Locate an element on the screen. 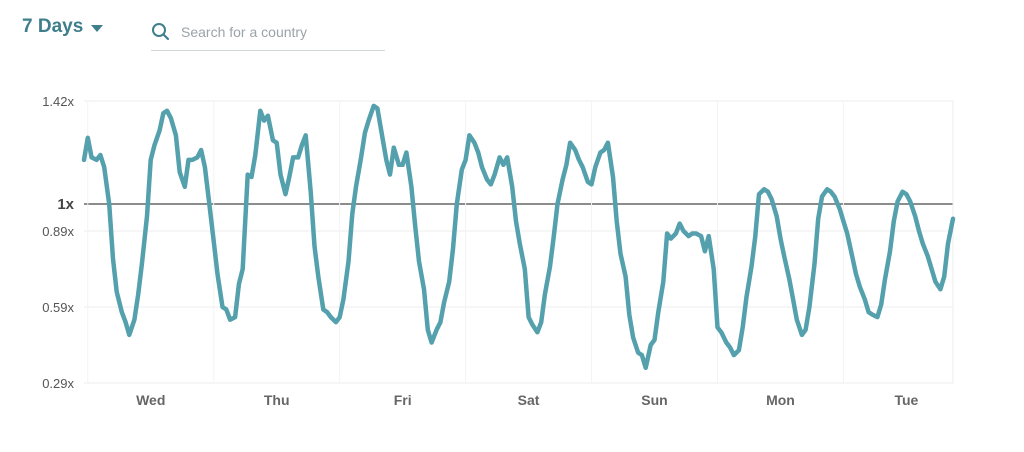  y-tick-label: 1x is located at coordinates (65, 204).